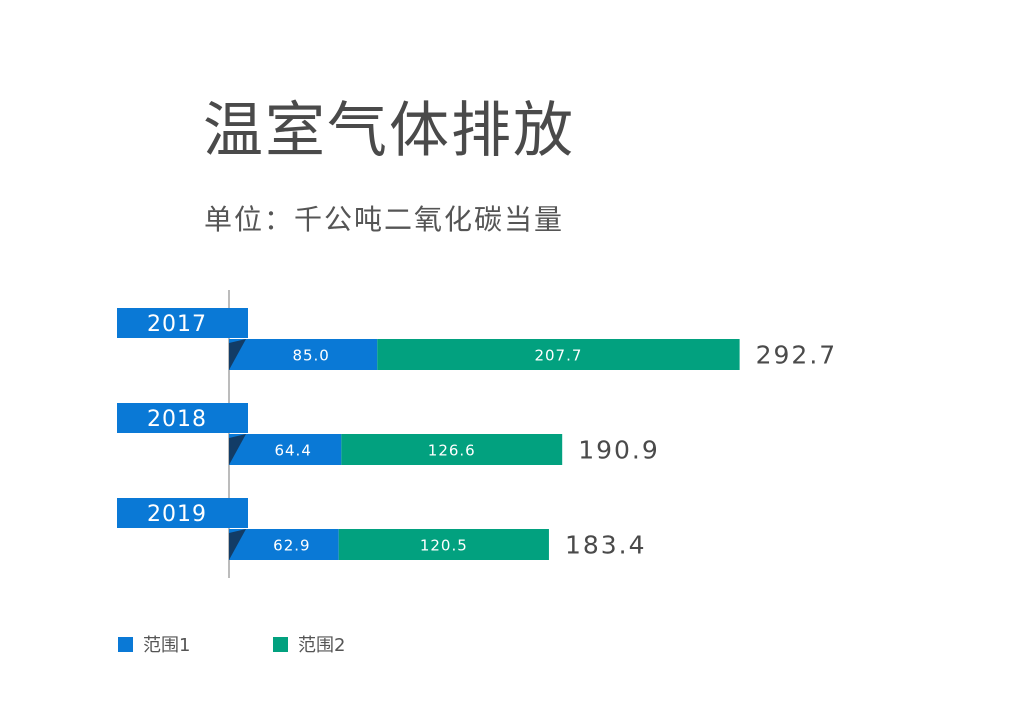 The width and height of the screenshot is (1024, 725). I want to click on bar-value-label: 126.6, so click(452, 451).